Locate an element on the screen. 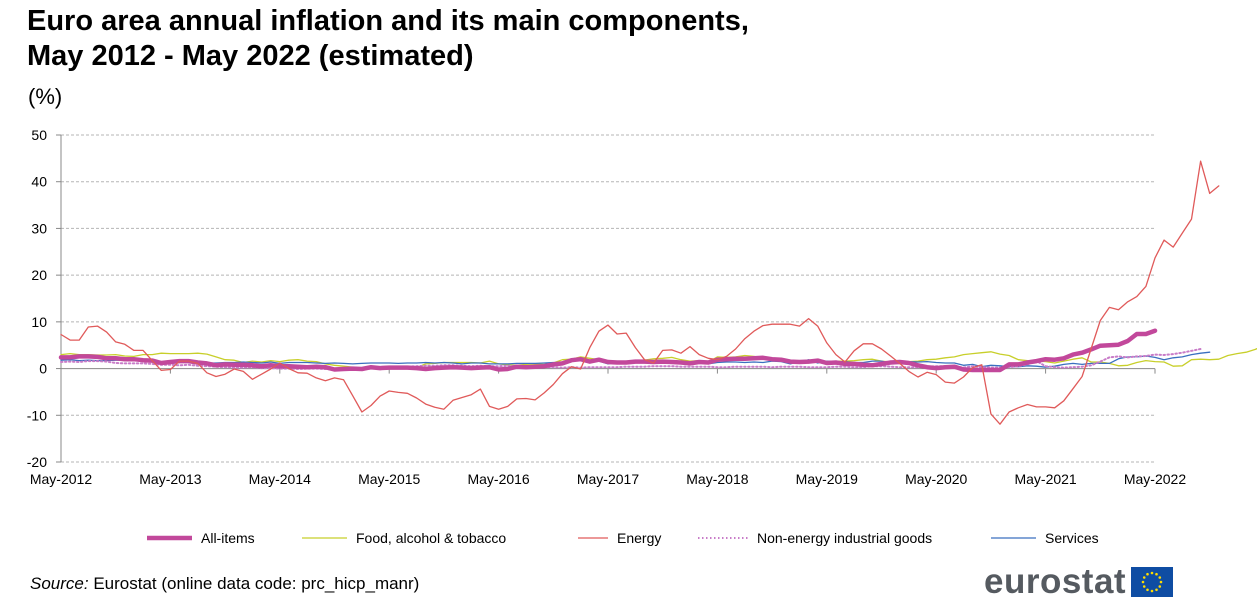 The width and height of the screenshot is (1257, 608). y-tick-label: 40 is located at coordinates (39, 182).